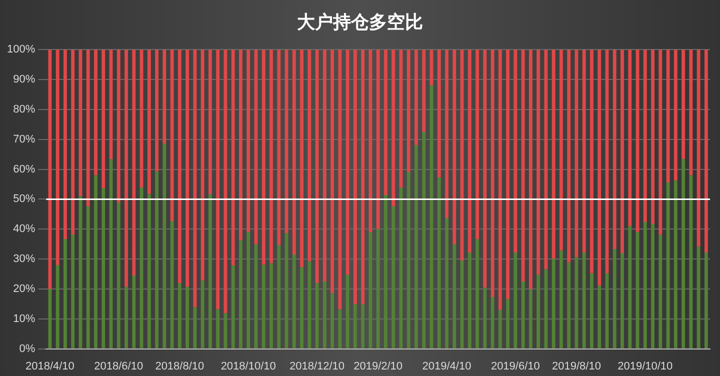  Describe the element at coordinates (49, 366) in the screenshot. I see `x-tick-label: 2018/4/10` at that location.